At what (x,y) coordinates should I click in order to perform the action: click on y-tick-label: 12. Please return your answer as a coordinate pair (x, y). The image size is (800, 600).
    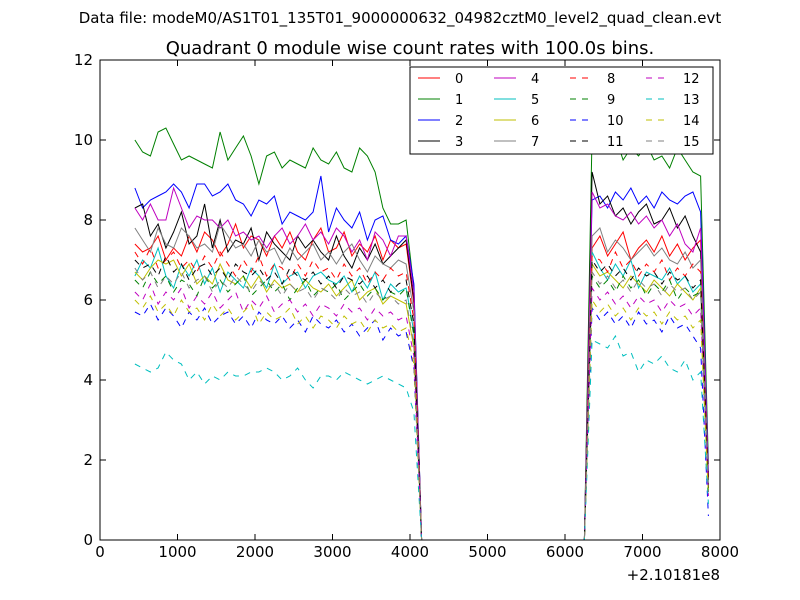
    Looking at the image, I should click on (83, 60).